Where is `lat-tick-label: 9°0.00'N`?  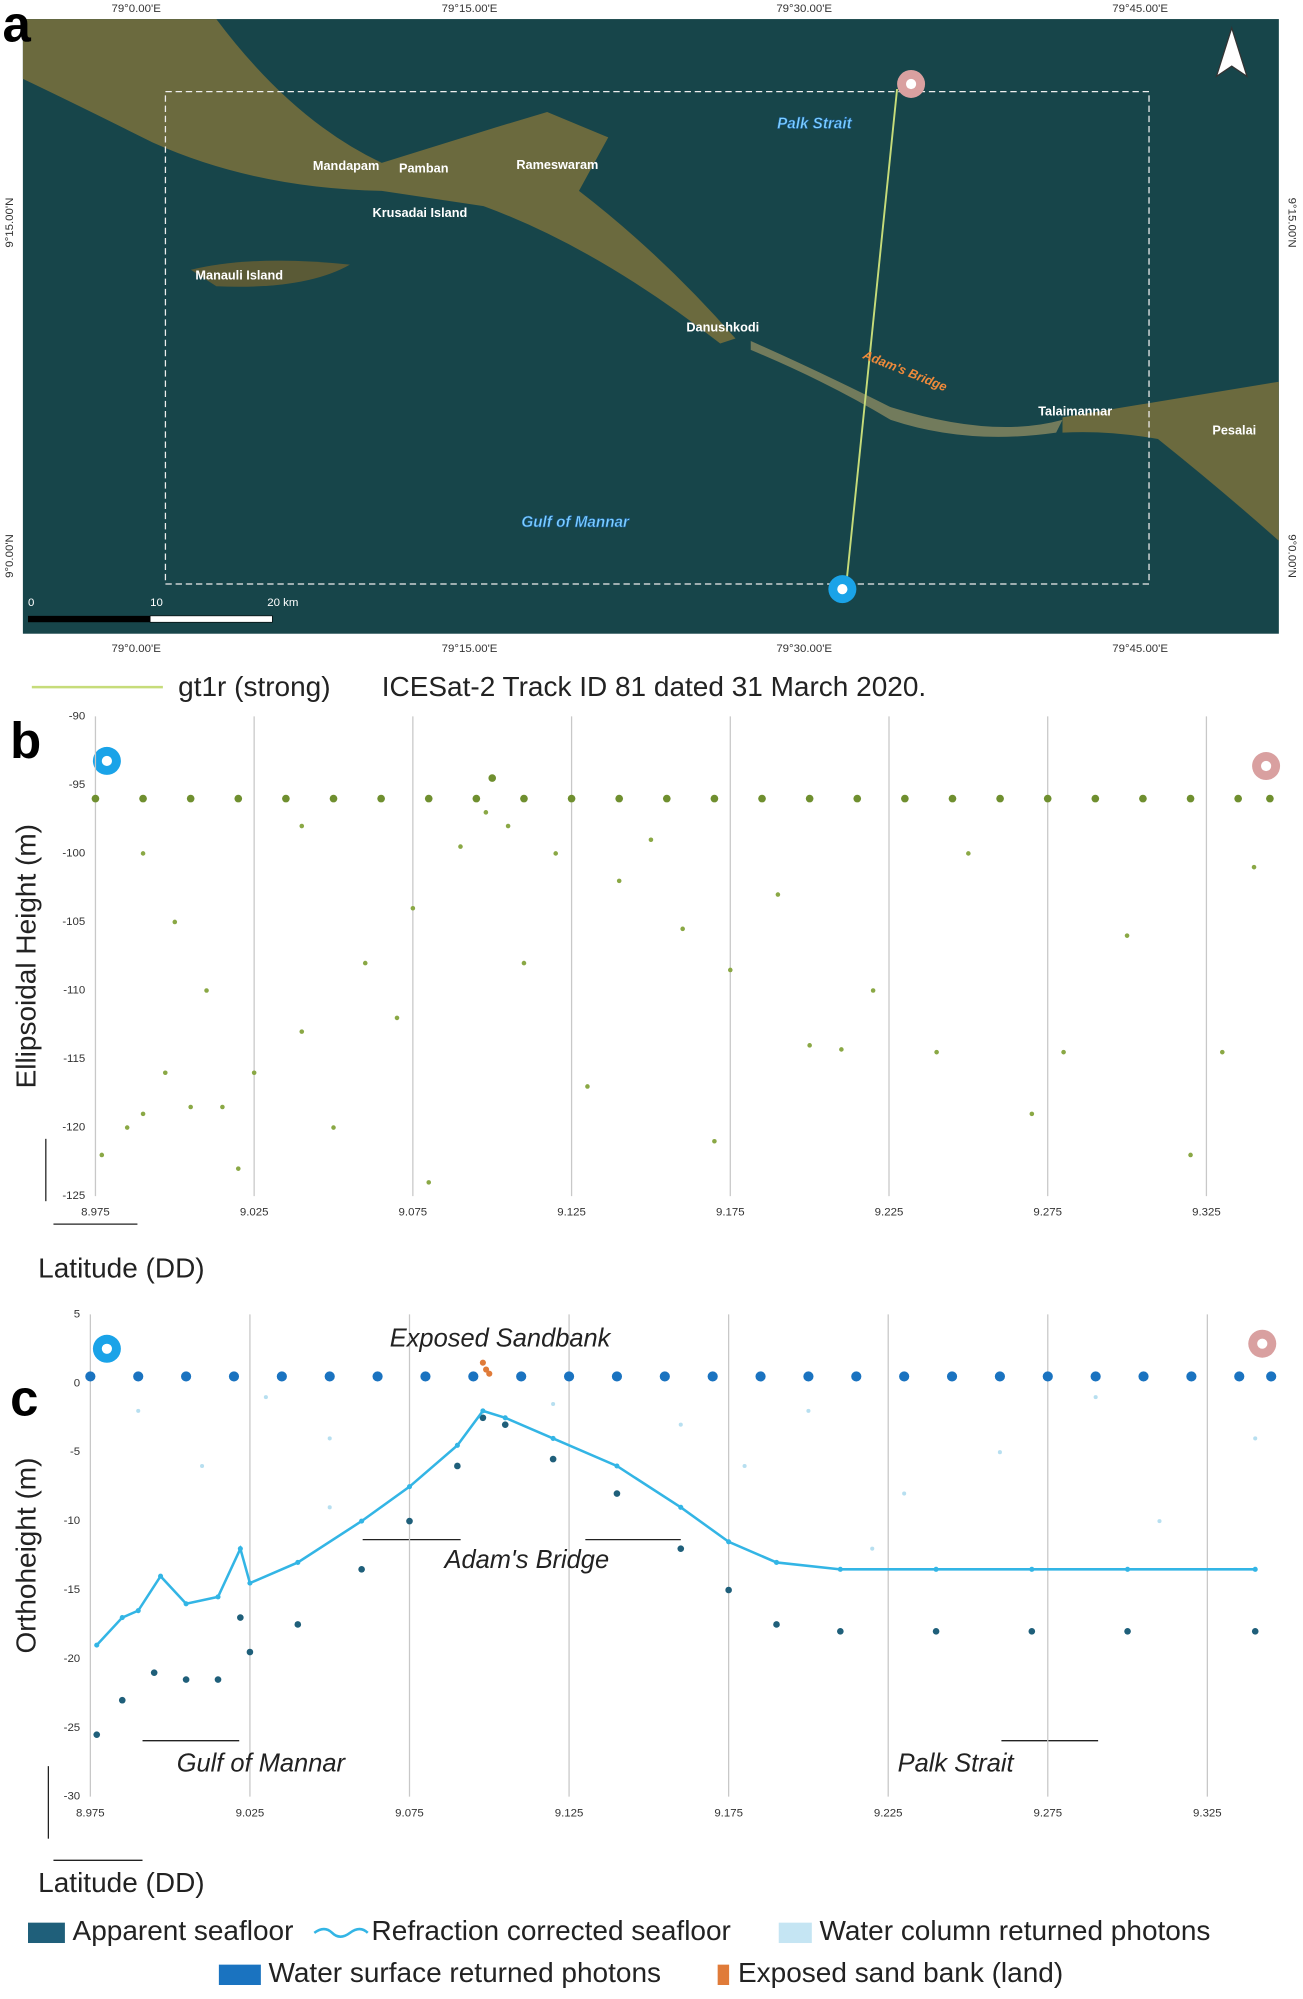
lat-tick-label: 9°0.00'N is located at coordinates (10, 556).